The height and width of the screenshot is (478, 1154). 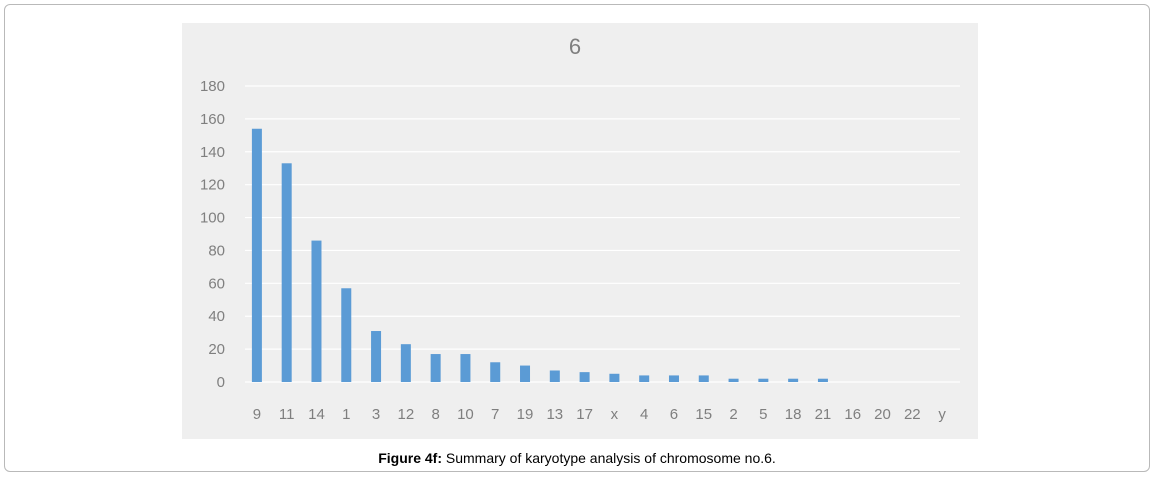 What do you see at coordinates (495, 414) in the screenshot?
I see `x-tick-label: 7` at bounding box center [495, 414].